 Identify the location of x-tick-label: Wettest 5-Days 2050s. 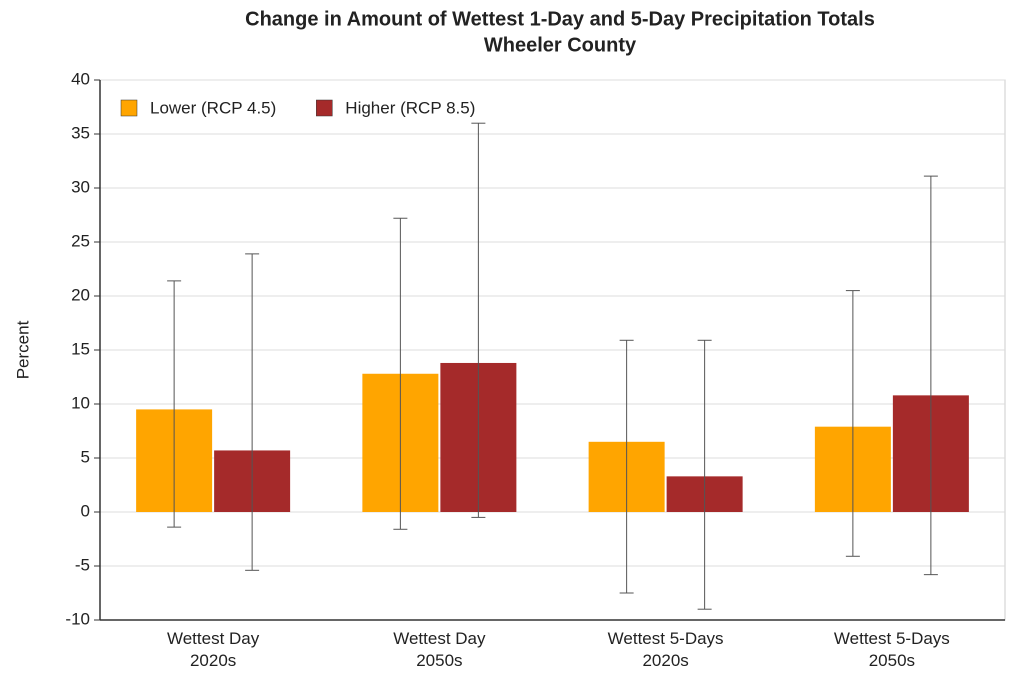
(892, 649).